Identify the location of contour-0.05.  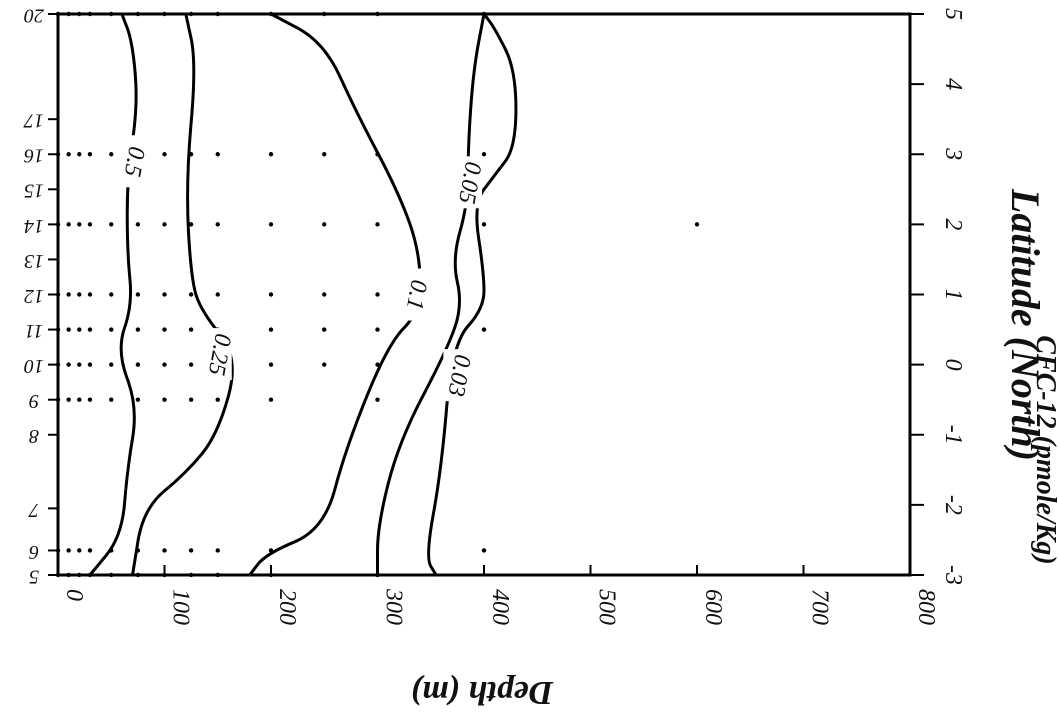
(431, 294).